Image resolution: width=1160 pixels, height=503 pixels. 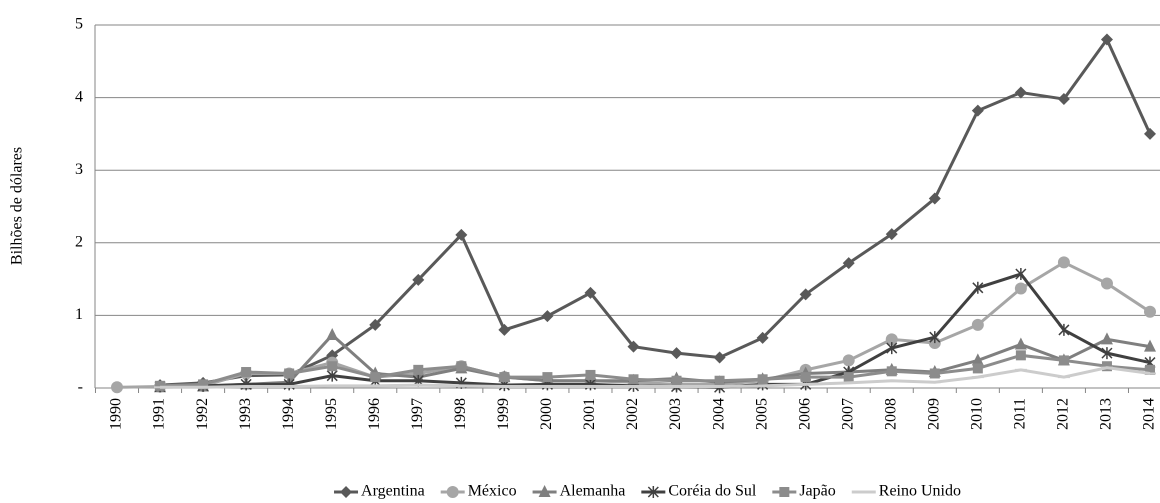 I want to click on legend-item: Alemanha, so click(x=579, y=491).